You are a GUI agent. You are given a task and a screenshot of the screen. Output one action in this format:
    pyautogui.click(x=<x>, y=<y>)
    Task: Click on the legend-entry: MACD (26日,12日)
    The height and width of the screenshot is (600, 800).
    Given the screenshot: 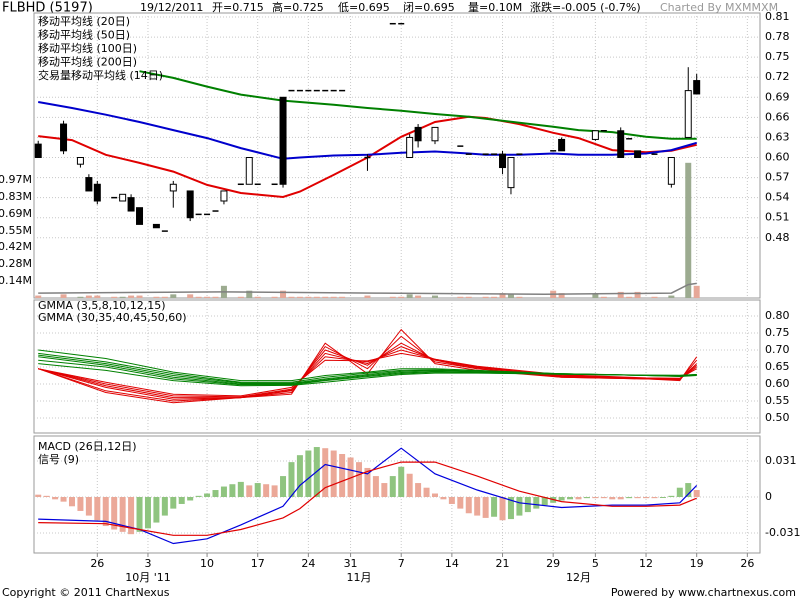 What is the action you would take?
    pyautogui.click(x=87, y=446)
    